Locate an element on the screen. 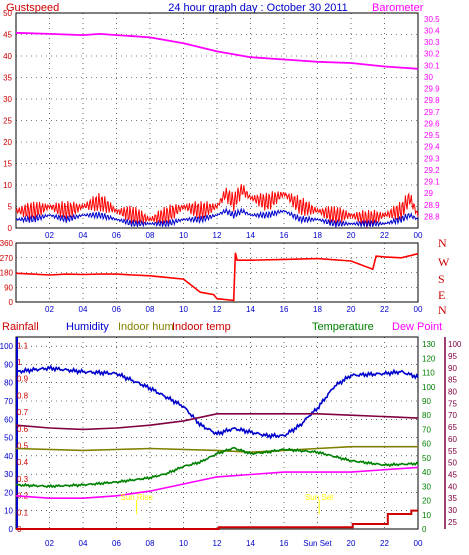 The width and height of the screenshot is (469, 555). direction-label-3: E is located at coordinates (441, 295).